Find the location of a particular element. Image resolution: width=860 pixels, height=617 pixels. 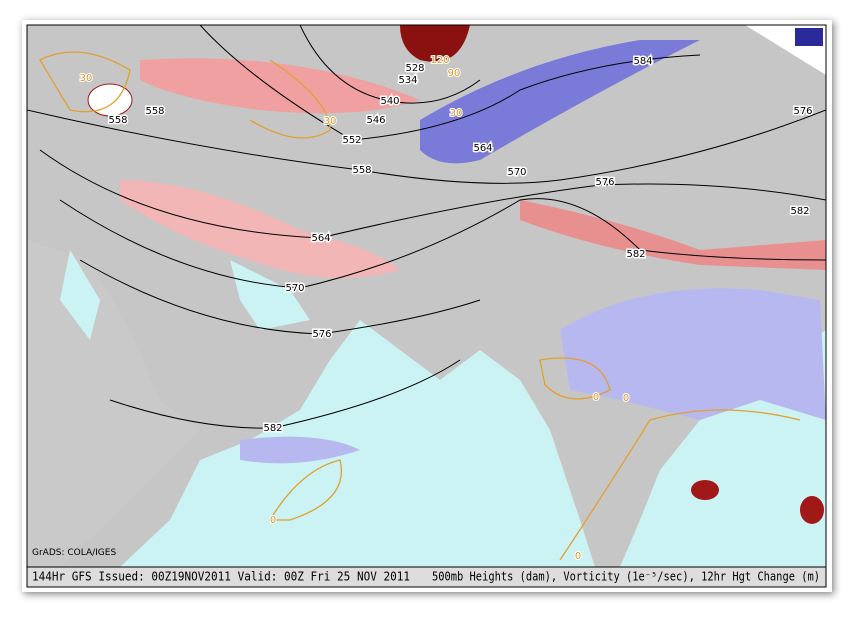

gulf is located at coordinates (270, 295).